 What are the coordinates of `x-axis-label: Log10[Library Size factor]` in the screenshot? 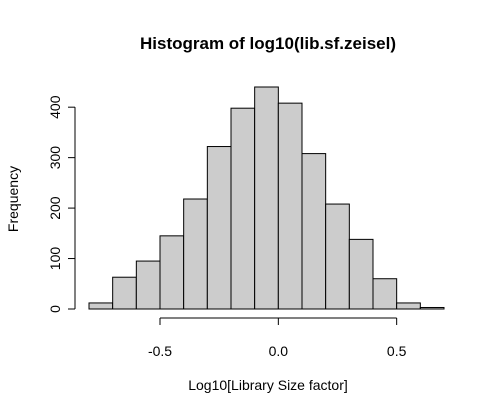 It's located at (268, 385).